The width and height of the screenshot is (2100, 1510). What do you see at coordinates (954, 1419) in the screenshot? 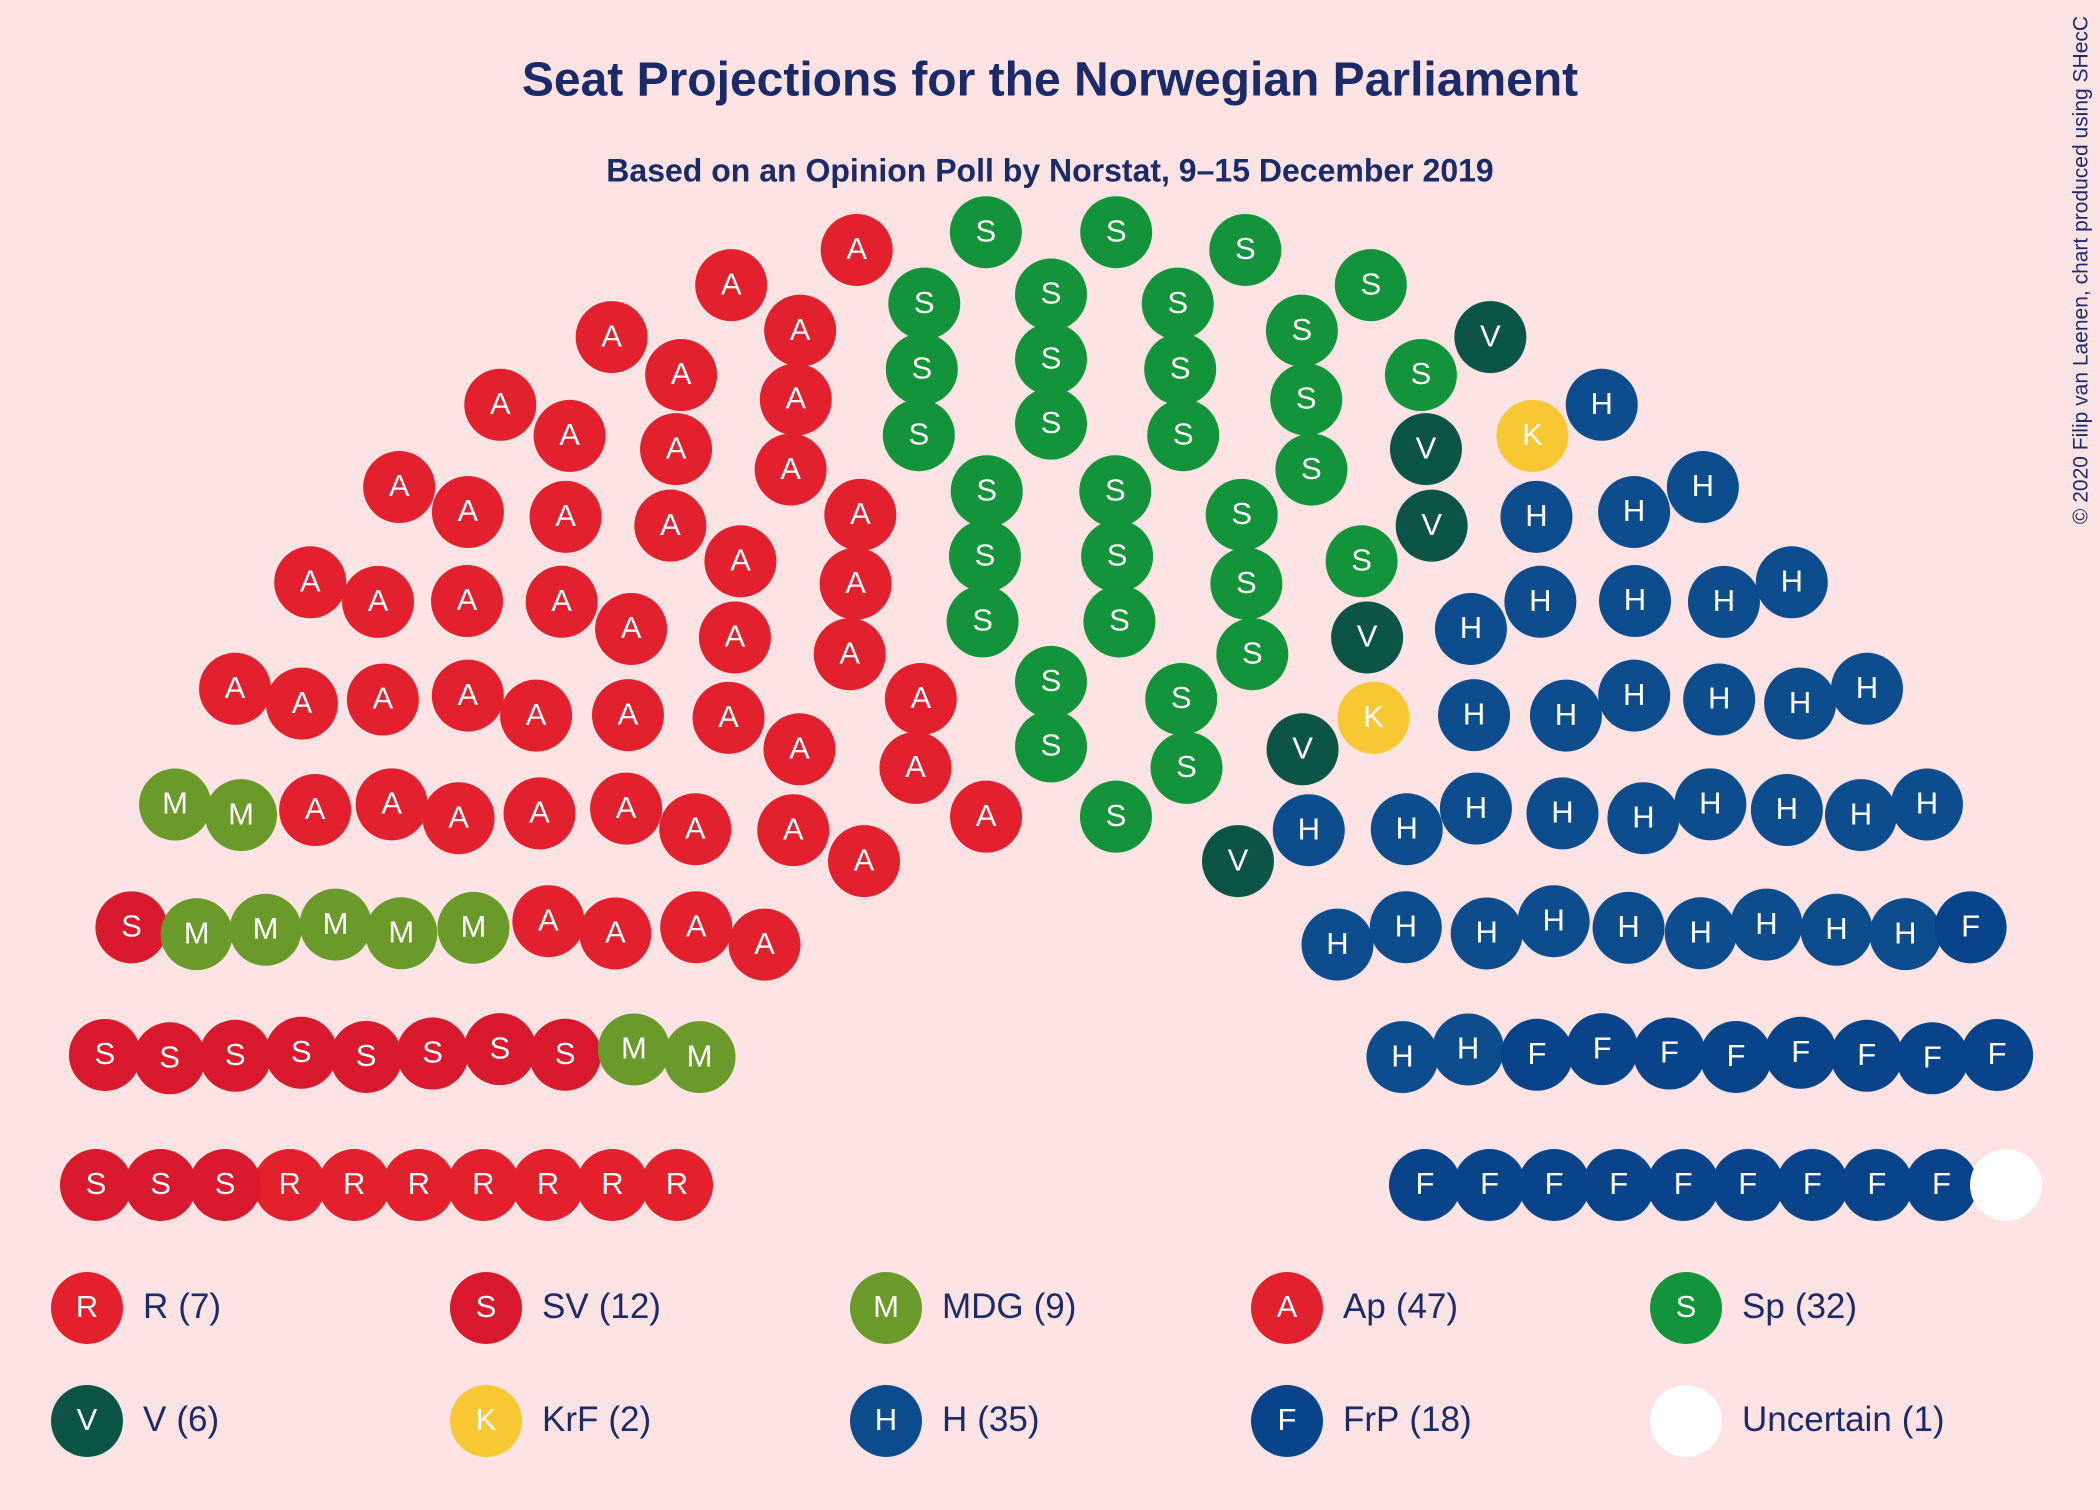
I see `legend-name: H` at bounding box center [954, 1419].